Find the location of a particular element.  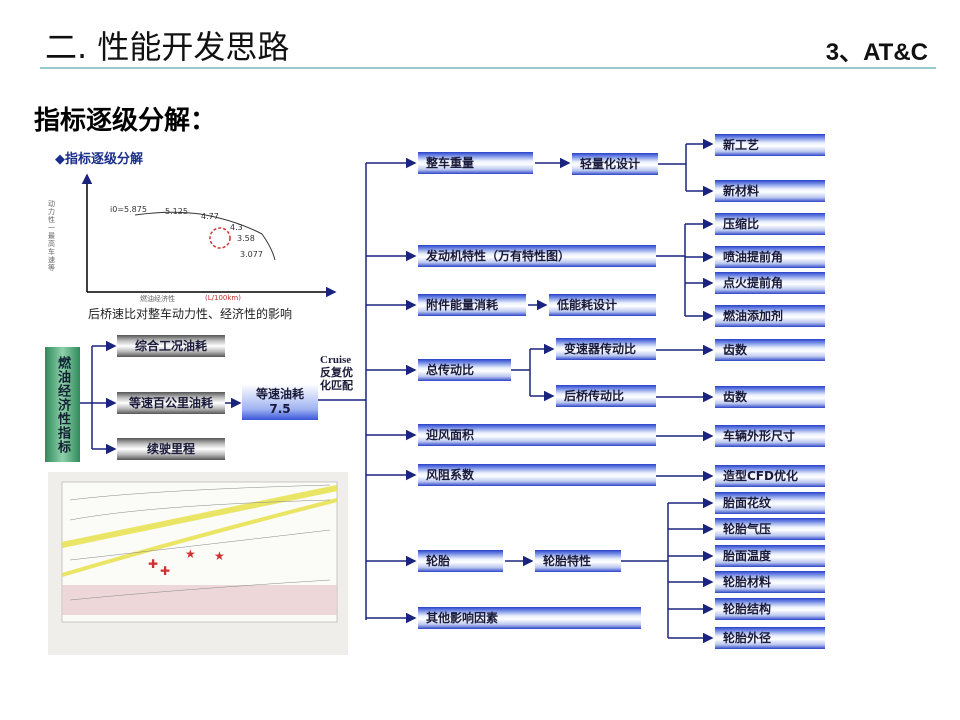

chart-caption: 后桥速比对整车动力性、经济性的影响 is located at coordinates (190, 314).